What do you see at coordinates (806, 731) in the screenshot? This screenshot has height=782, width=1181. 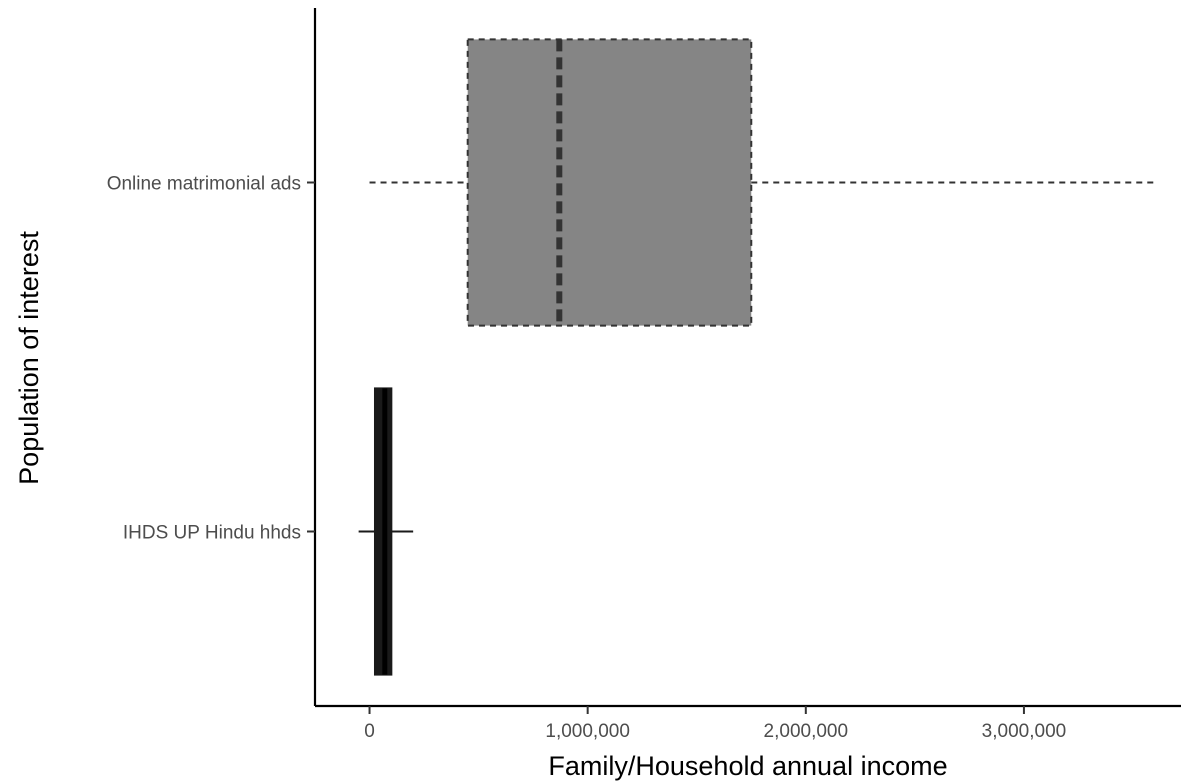 I see `x-tick-label: 2,000,000` at bounding box center [806, 731].